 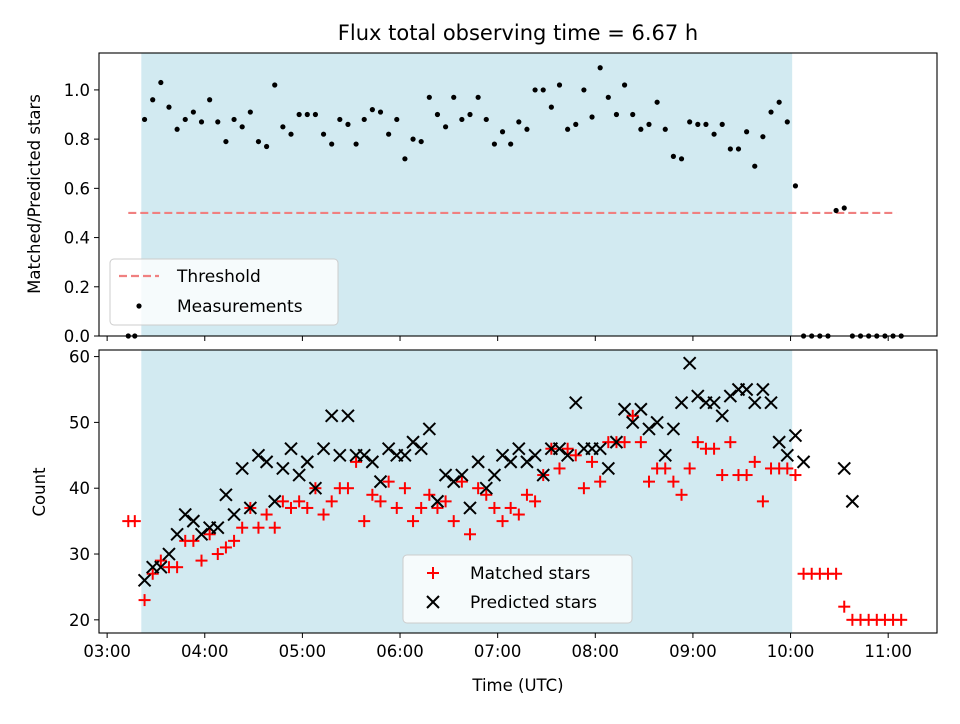 I want to click on top-x-ticks, so click(x=497, y=338).